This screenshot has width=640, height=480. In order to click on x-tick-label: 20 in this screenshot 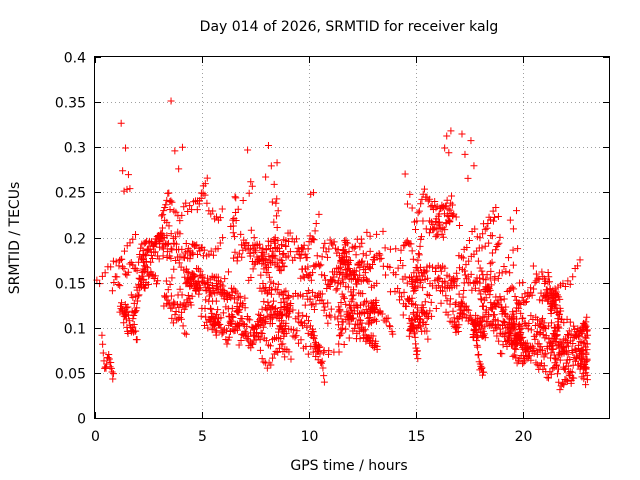, I will do `click(524, 437)`.